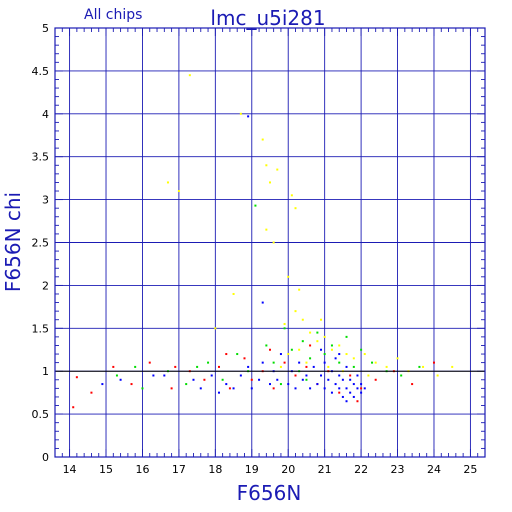 The image size is (512, 512). What do you see at coordinates (45, 28) in the screenshot?
I see `y-tick-label: 5` at bounding box center [45, 28].